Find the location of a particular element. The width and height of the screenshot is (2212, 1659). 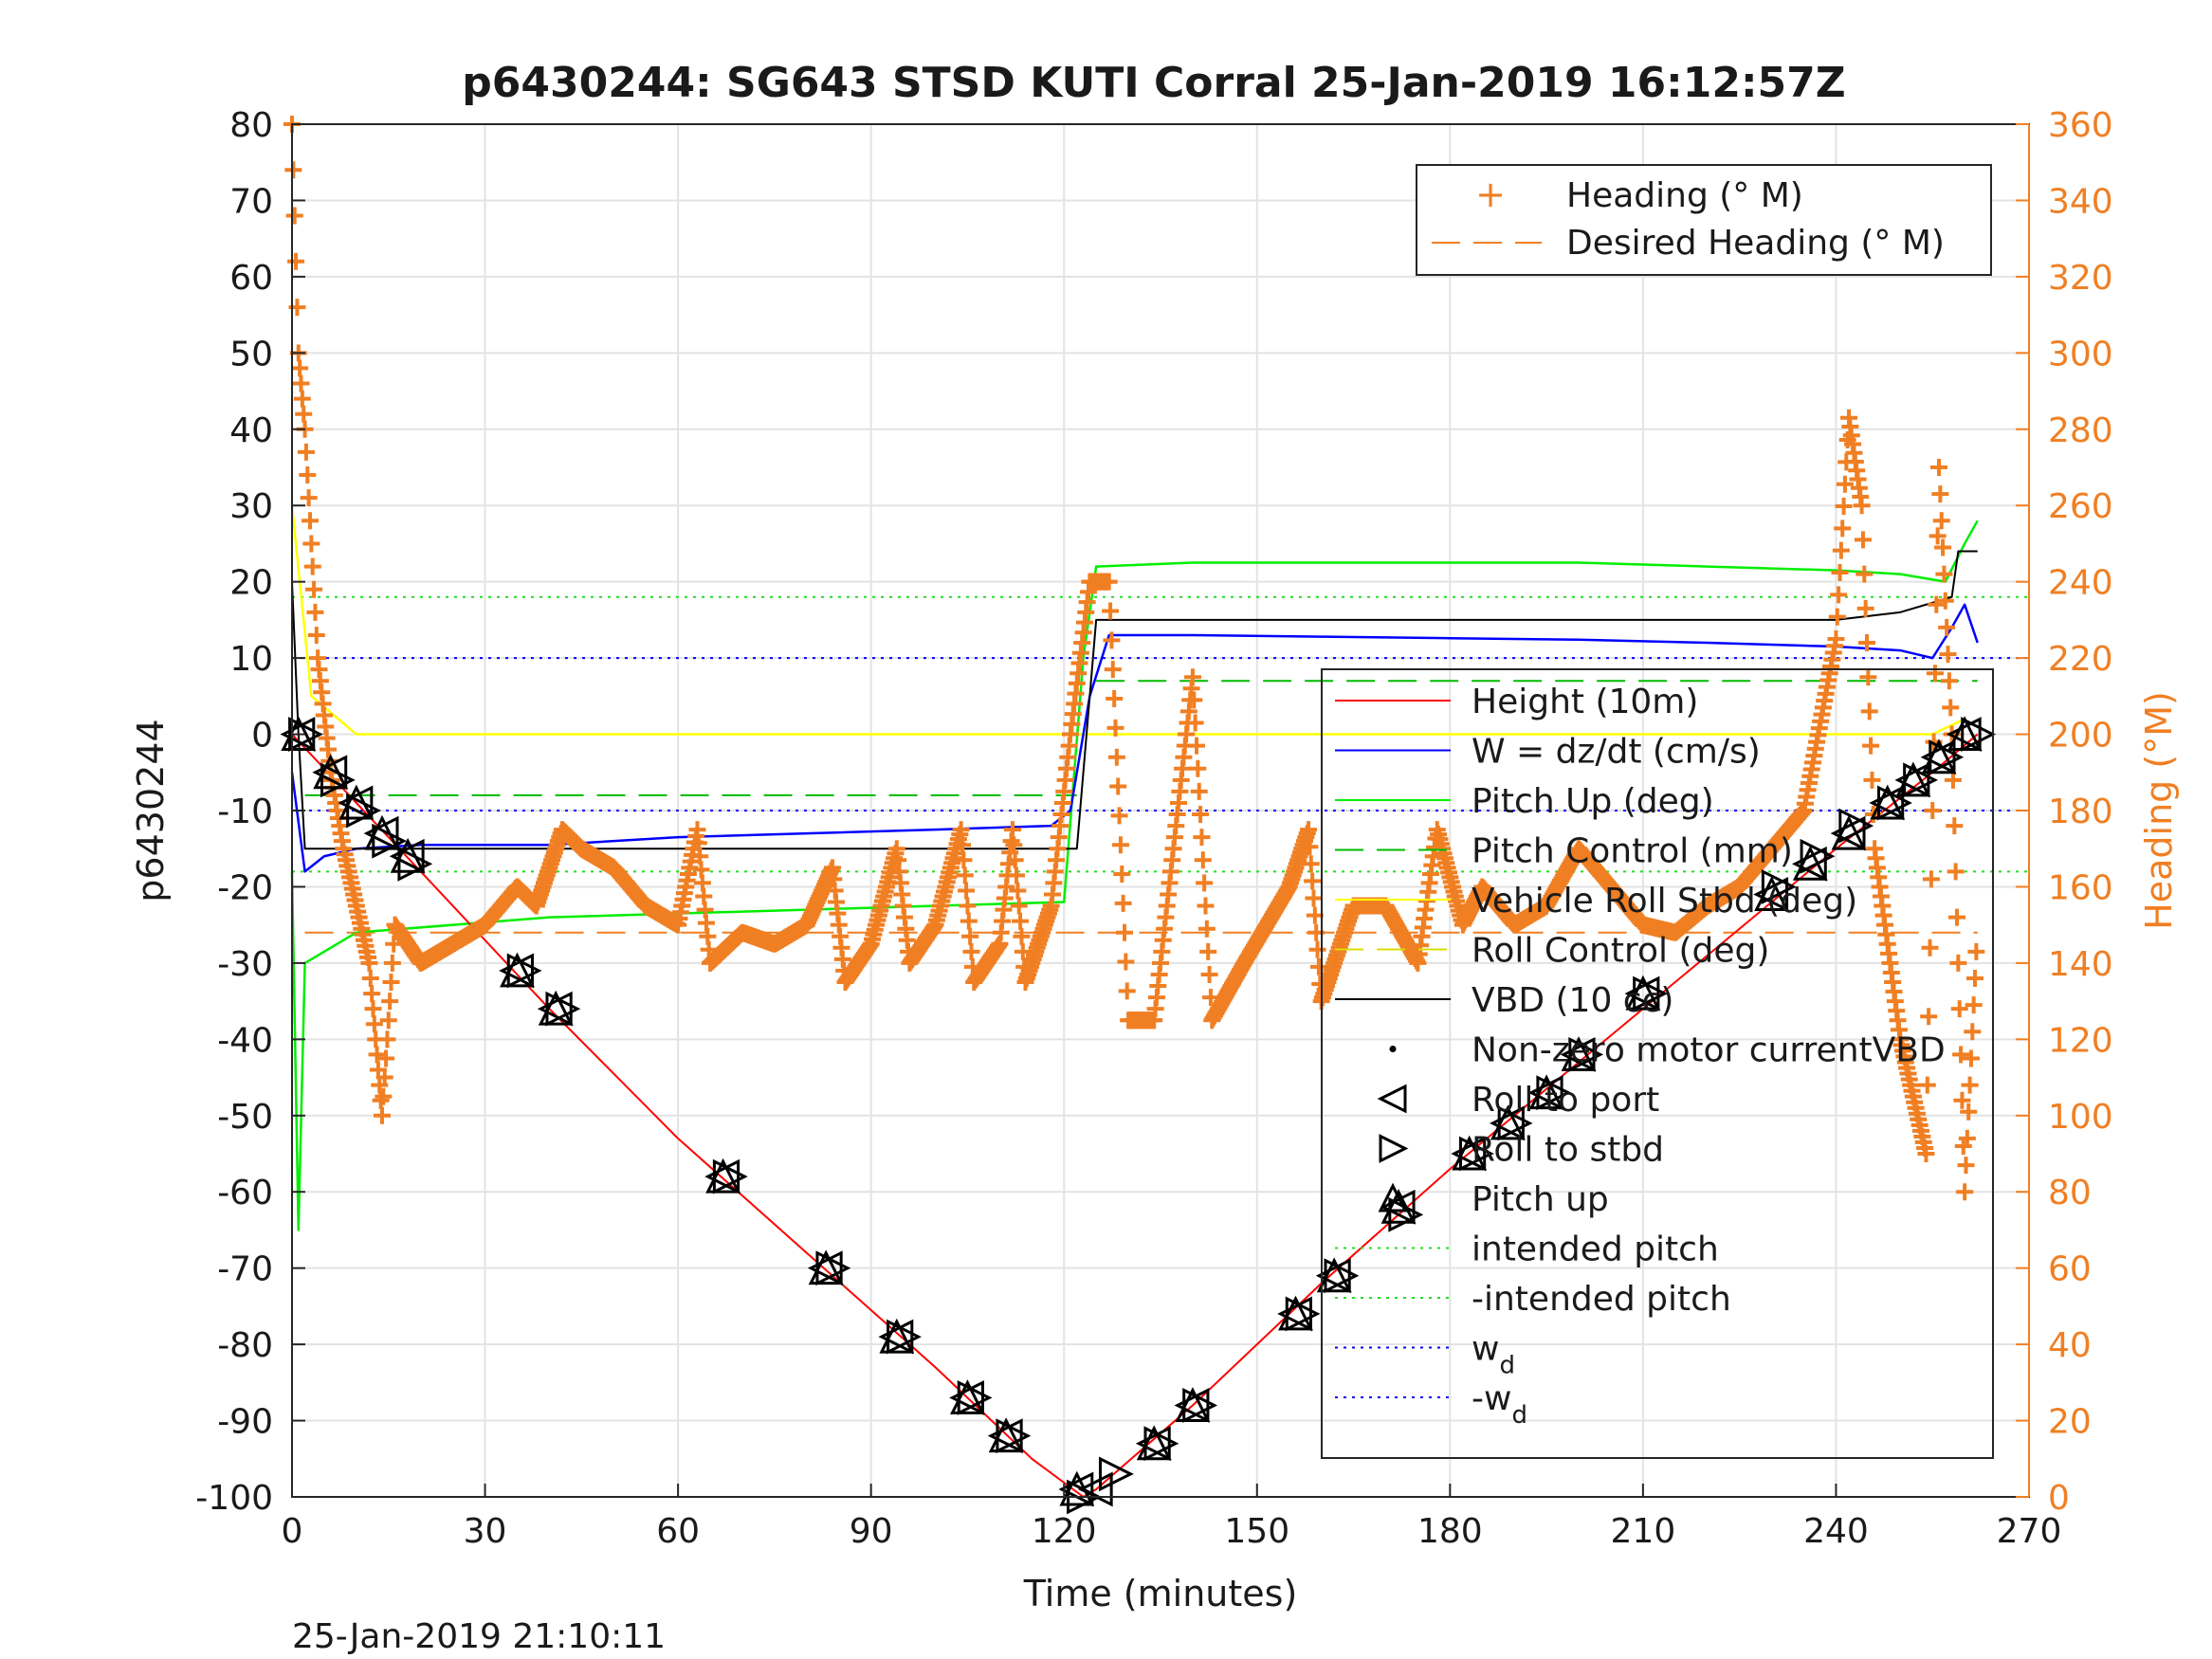

y-tick-label-left: -20 is located at coordinates (245, 887).